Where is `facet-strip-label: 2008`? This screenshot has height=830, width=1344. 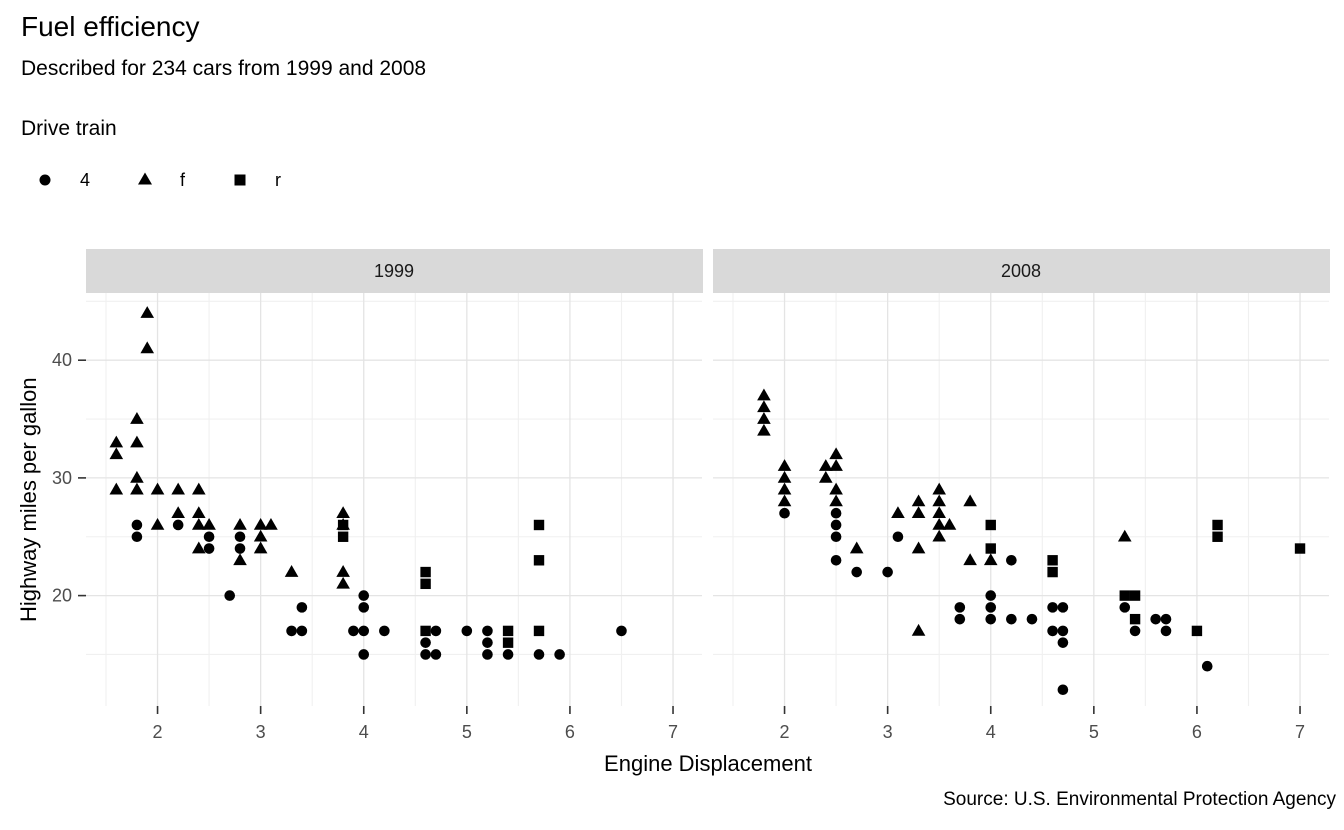 facet-strip-label: 2008 is located at coordinates (1021, 271).